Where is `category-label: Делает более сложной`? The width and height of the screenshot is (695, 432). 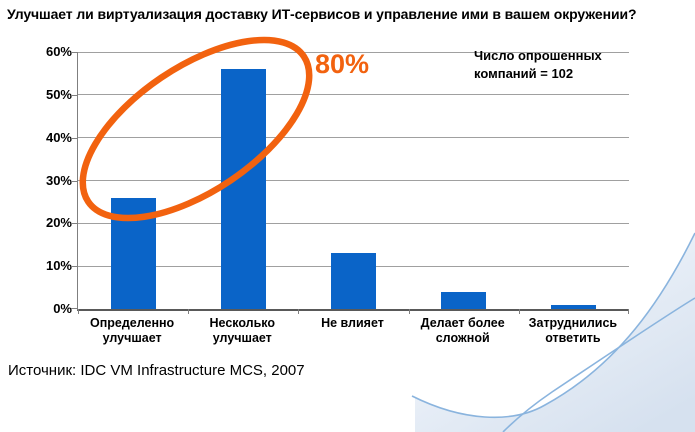 category-label: Делает более сложной is located at coordinates (462, 330).